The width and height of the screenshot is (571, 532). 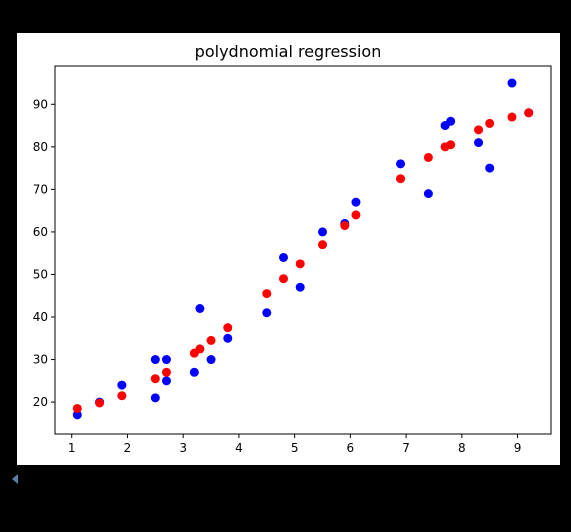 I want to click on x-tick-label-8: 8, so click(x=462, y=448).